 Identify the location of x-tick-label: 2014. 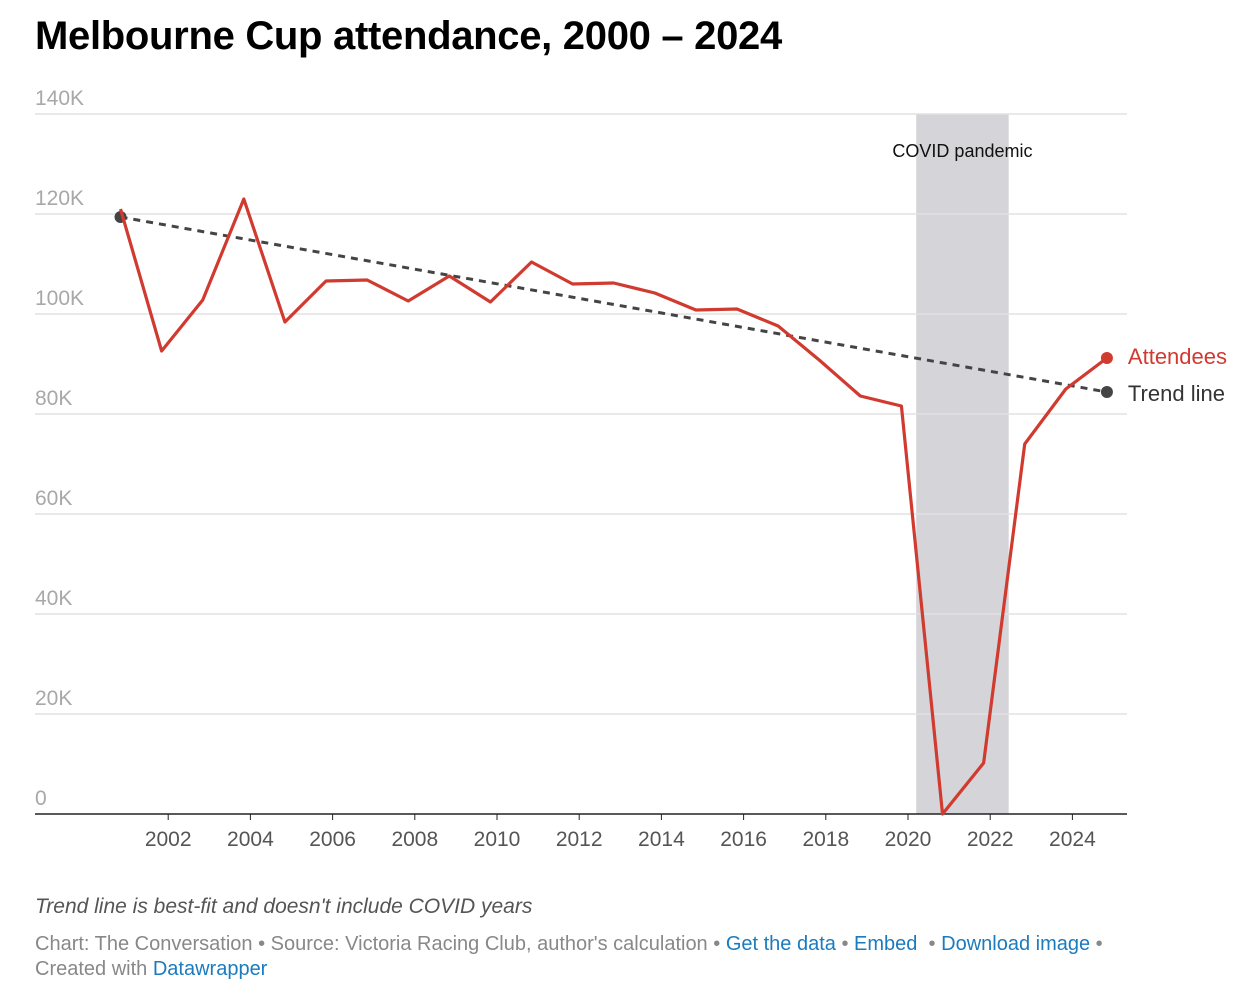
(661, 839).